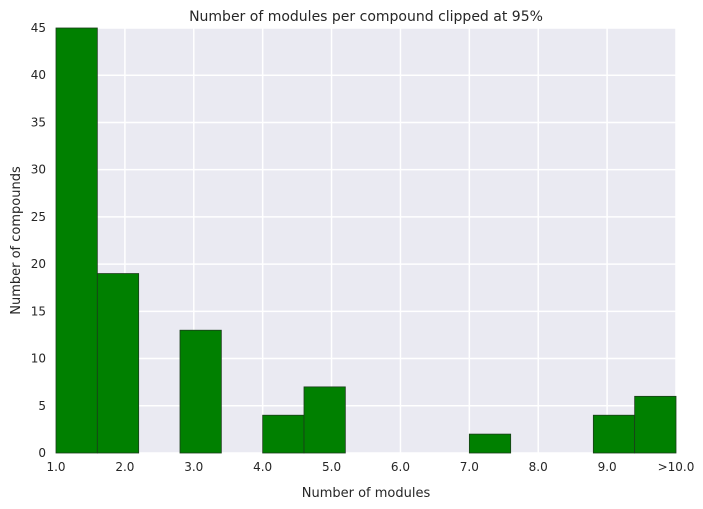  I want to click on x-tick-label-8: 9.0, so click(607, 467).